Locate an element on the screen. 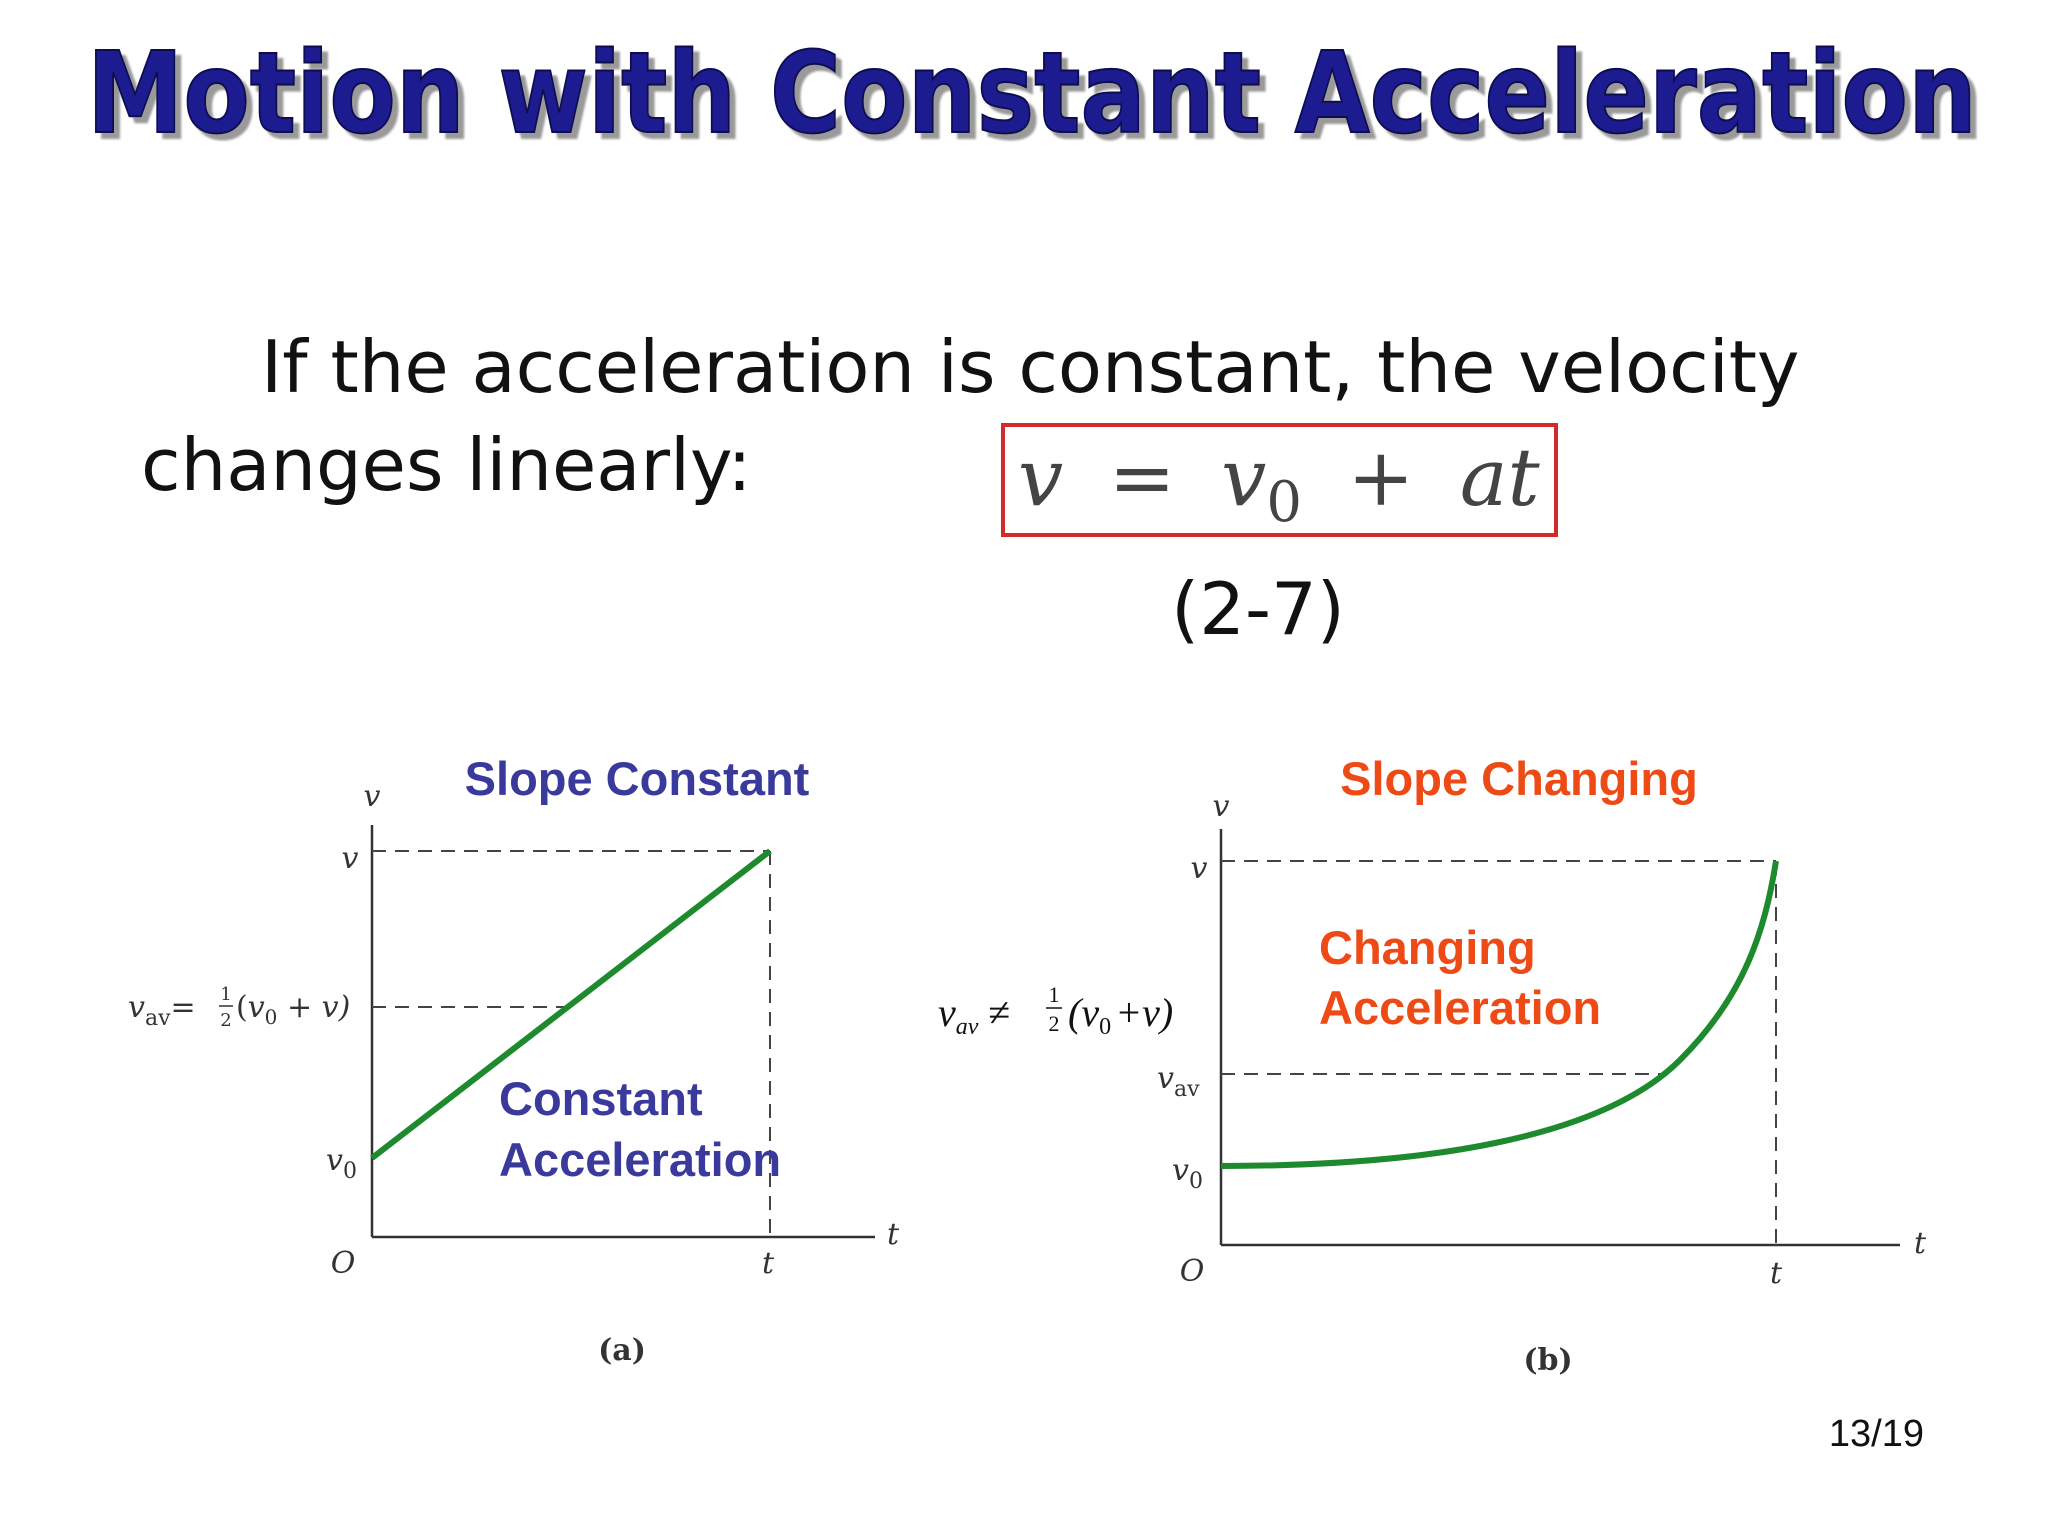  tick-label: vav is located at coordinates (1178, 1081).